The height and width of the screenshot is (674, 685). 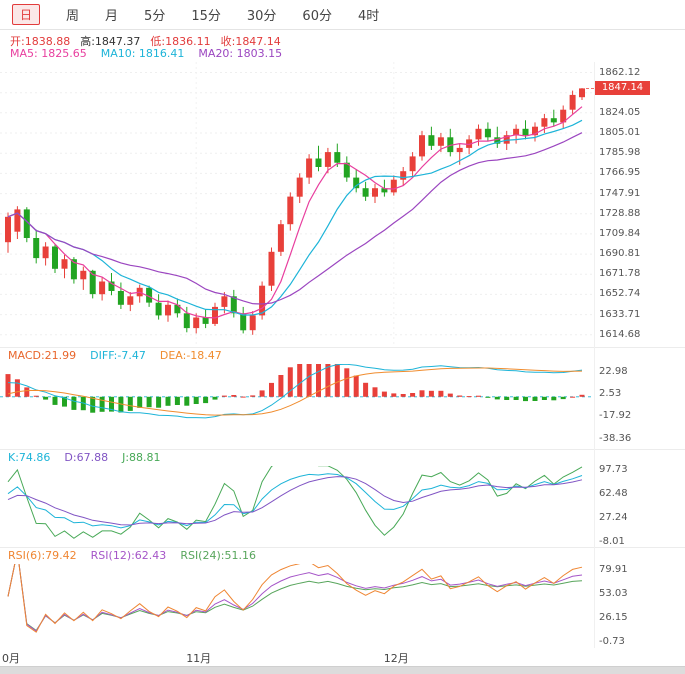 I want to click on tab-month: 月, so click(x=112, y=16).